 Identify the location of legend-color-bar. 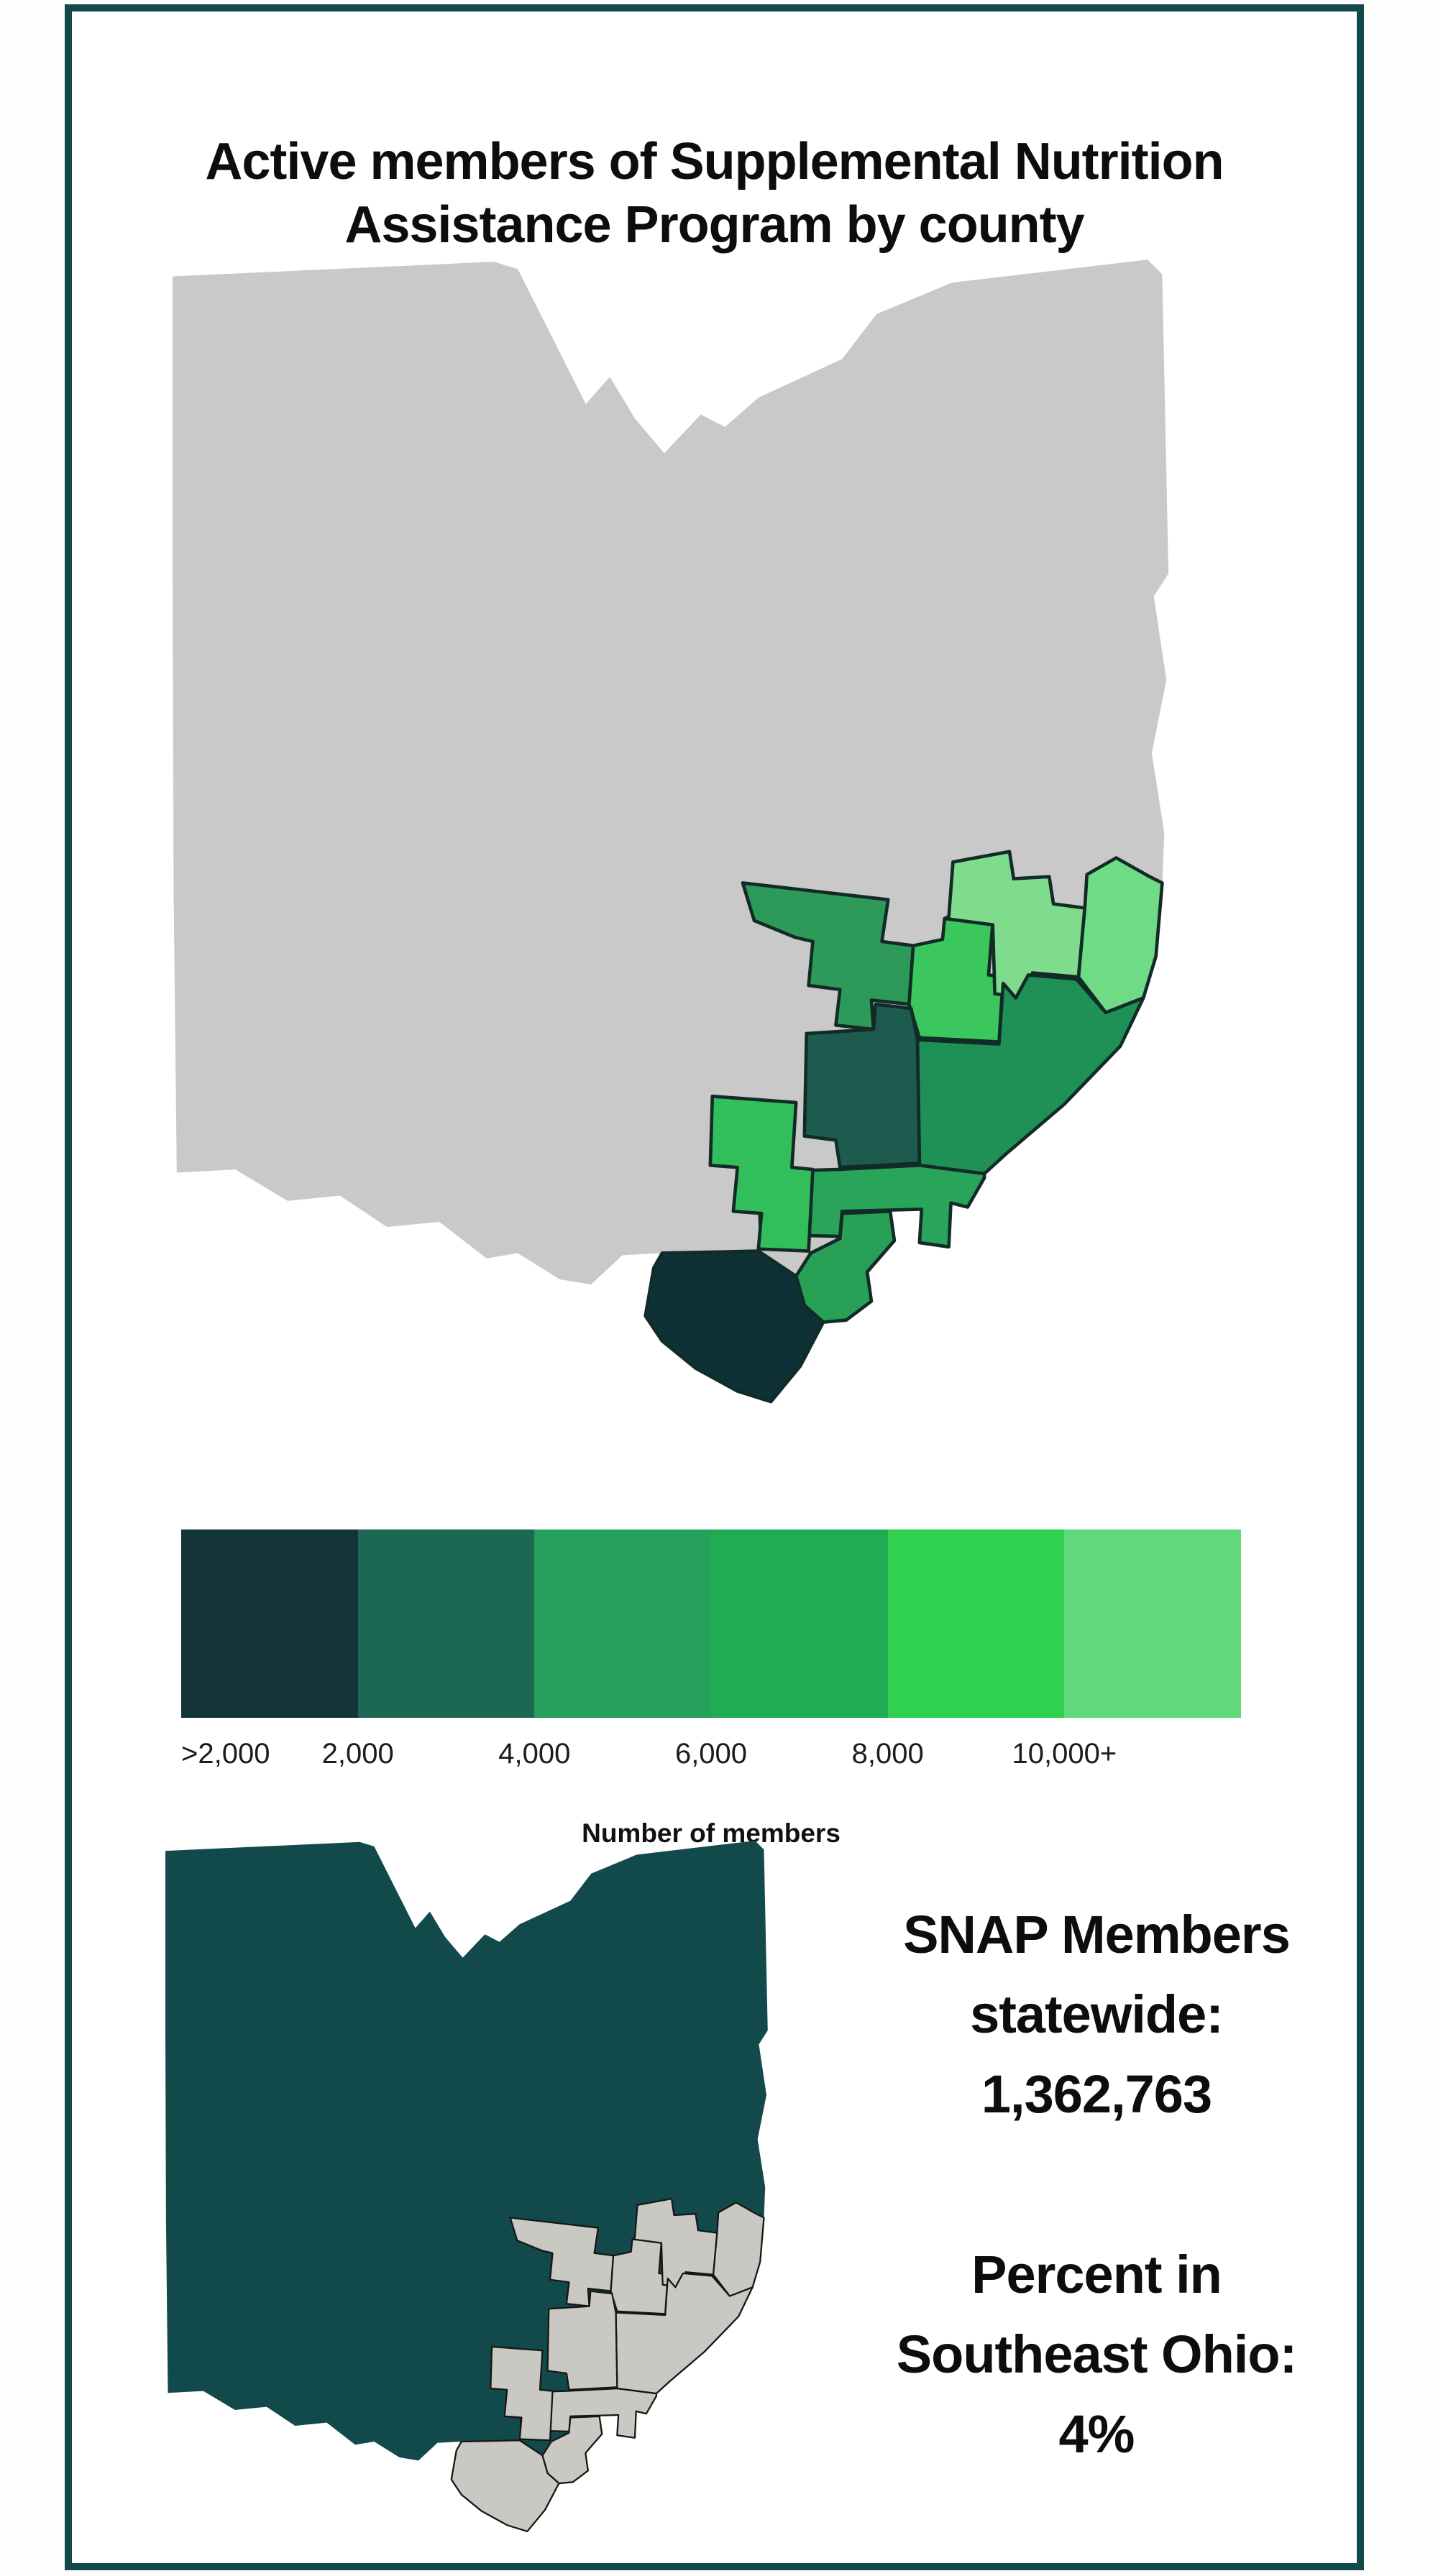
(711, 1624).